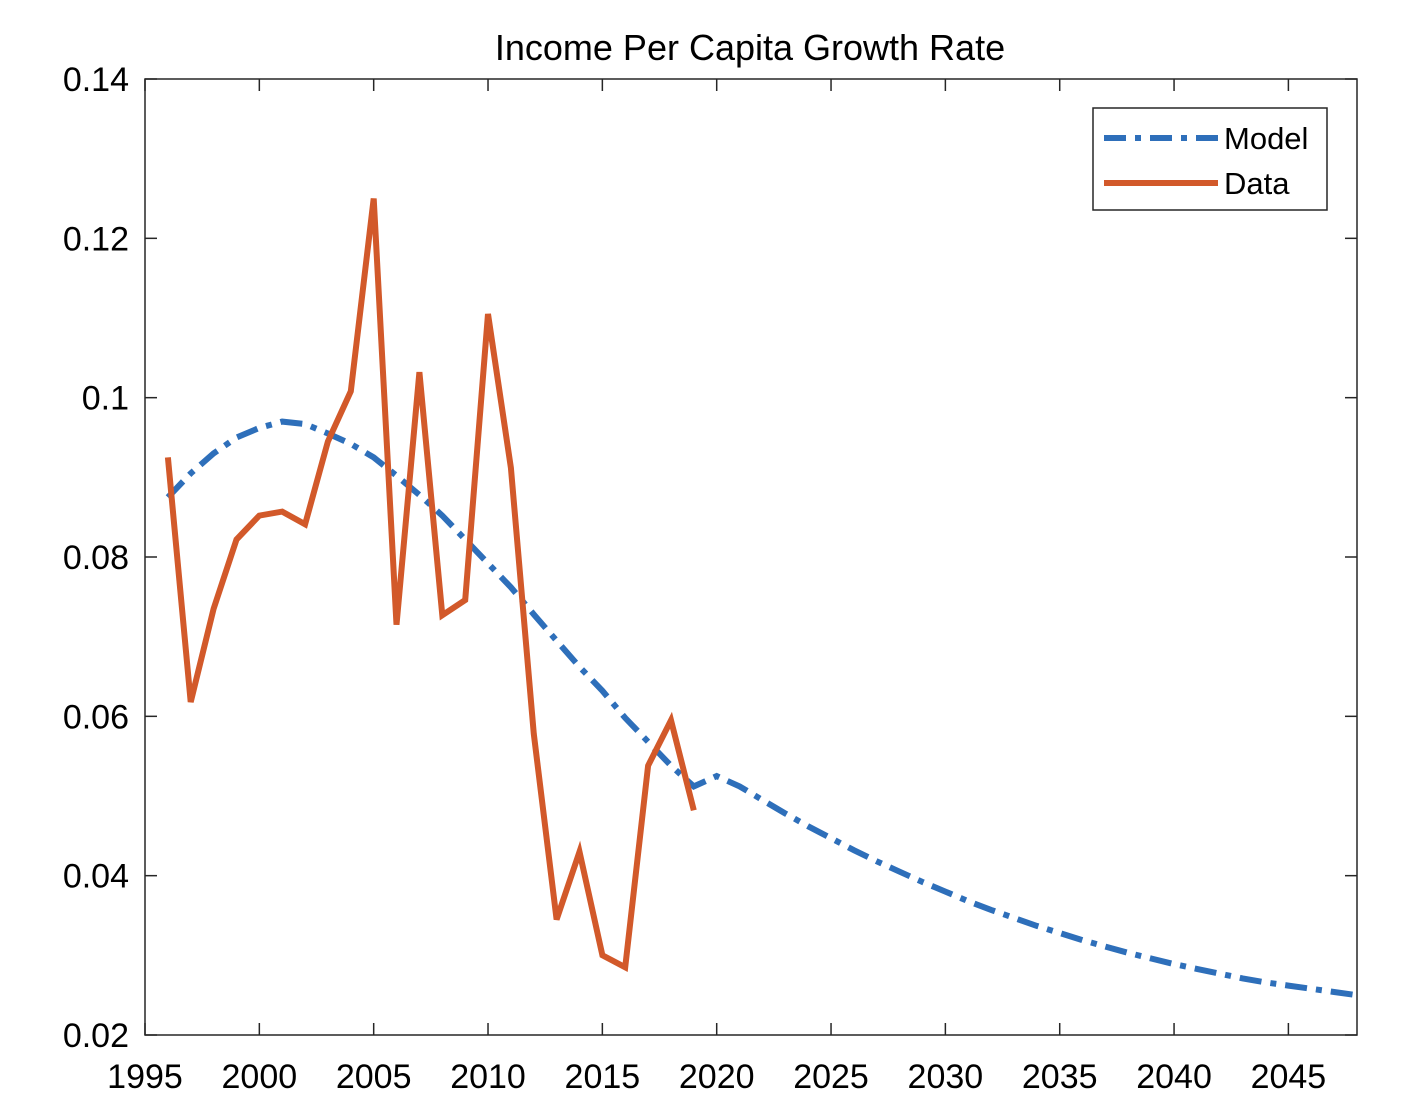 The image size is (1402, 1112). What do you see at coordinates (105, 399) in the screenshot?
I see `y-tick-label: 0.1` at bounding box center [105, 399].